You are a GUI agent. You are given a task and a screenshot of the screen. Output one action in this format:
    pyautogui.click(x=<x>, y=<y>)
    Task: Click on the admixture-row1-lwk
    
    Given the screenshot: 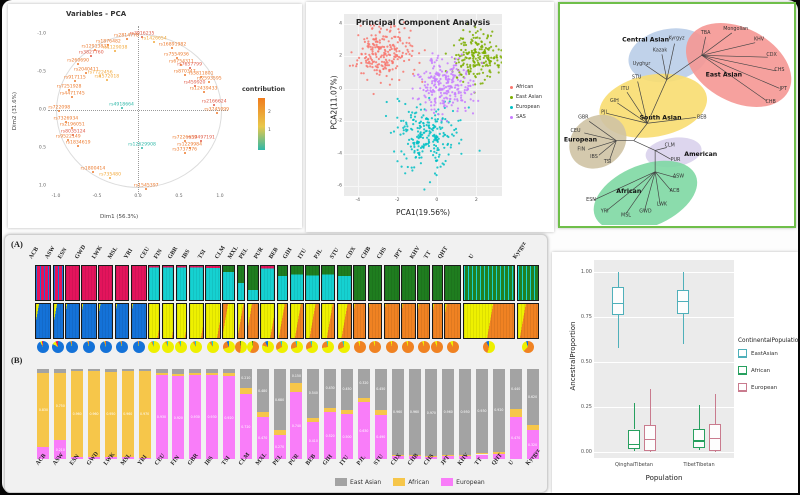 What is the action you would take?
    pyautogui.click(x=106, y=283)
    